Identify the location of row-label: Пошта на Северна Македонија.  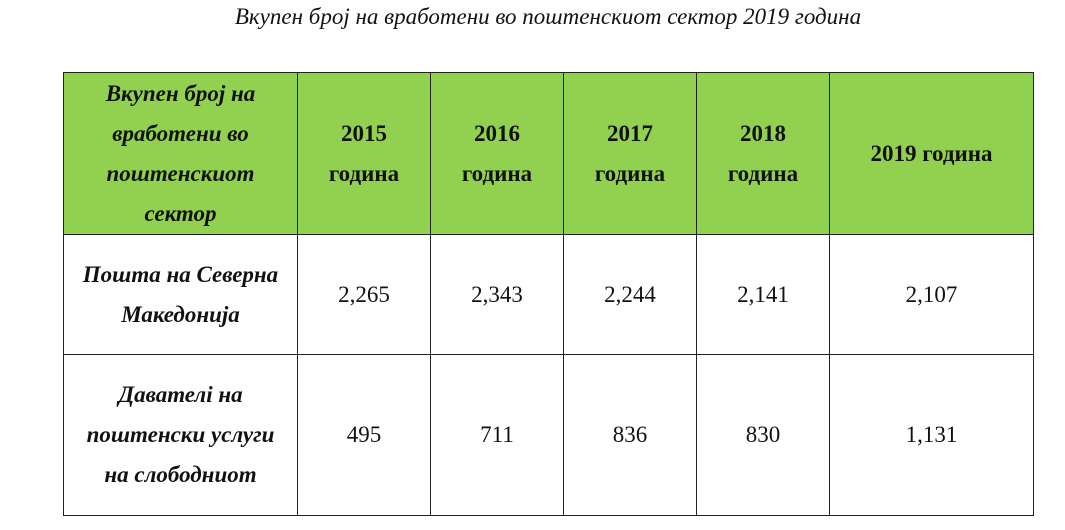
(180, 294).